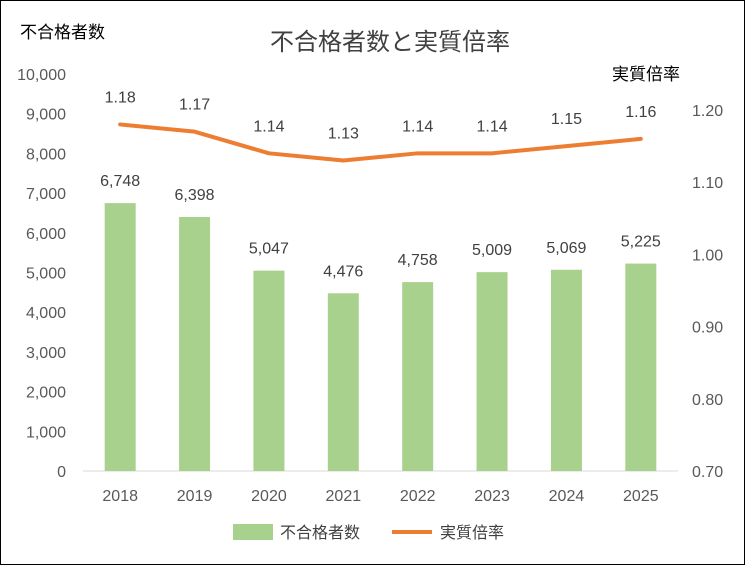 This screenshot has height=565, width=745. Describe the element at coordinates (269, 249) in the screenshot. I see `bar-data-label: 5,047` at that location.